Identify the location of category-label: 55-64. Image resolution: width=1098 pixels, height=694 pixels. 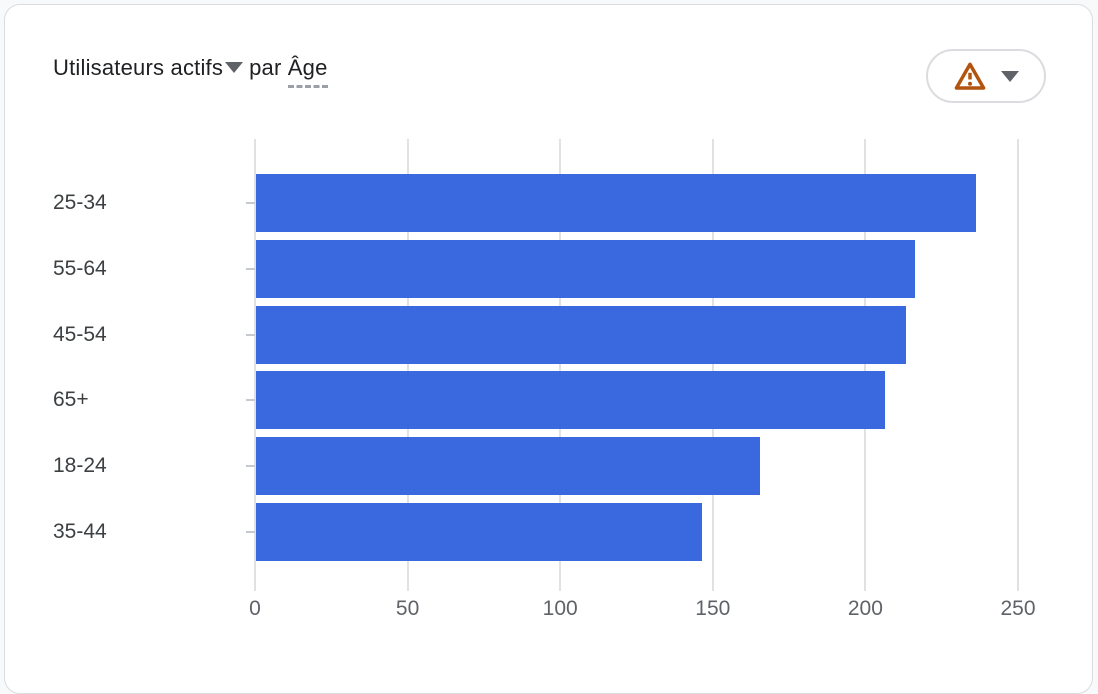
(80, 268).